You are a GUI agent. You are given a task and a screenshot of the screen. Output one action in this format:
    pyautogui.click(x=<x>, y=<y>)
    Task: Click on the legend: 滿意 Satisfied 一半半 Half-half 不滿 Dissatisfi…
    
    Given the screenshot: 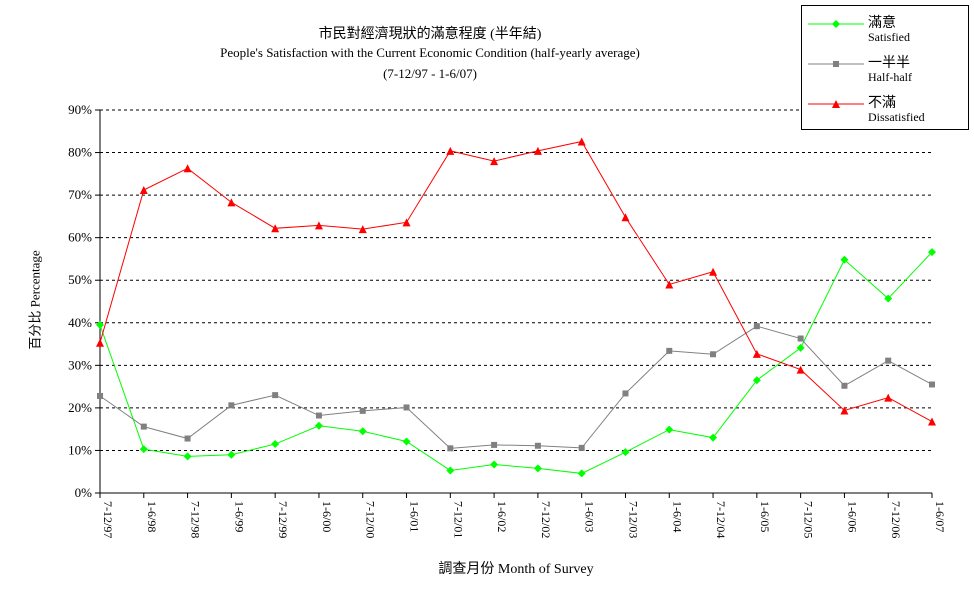 What is the action you would take?
    pyautogui.click(x=885, y=67)
    